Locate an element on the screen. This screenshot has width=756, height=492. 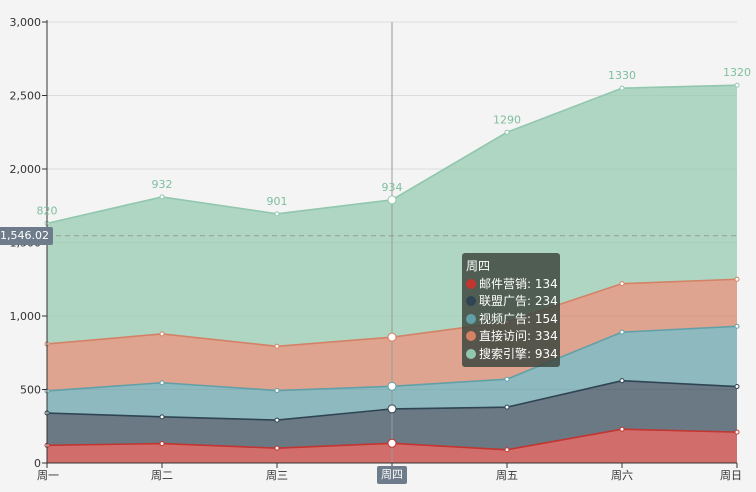
data-label: 1330 is located at coordinates (622, 75).